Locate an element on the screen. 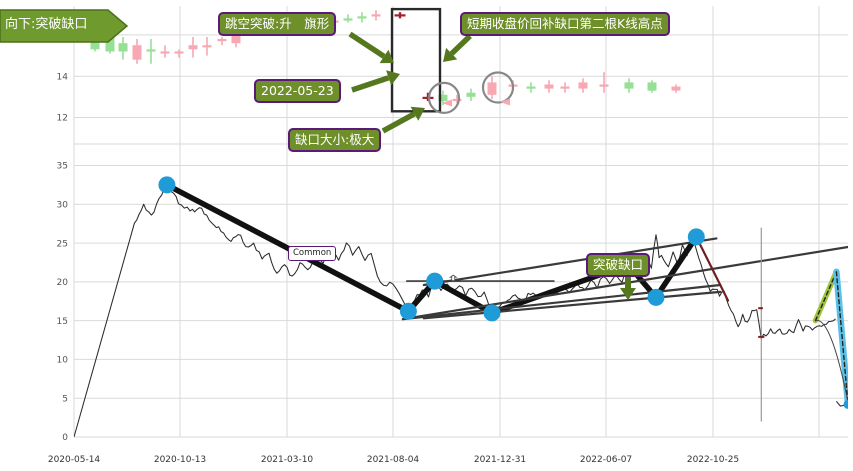 This screenshot has height=471, width=853. short-term-fill-label: 短期收盘价回补缺口第二根K线高点 is located at coordinates (565, 24).